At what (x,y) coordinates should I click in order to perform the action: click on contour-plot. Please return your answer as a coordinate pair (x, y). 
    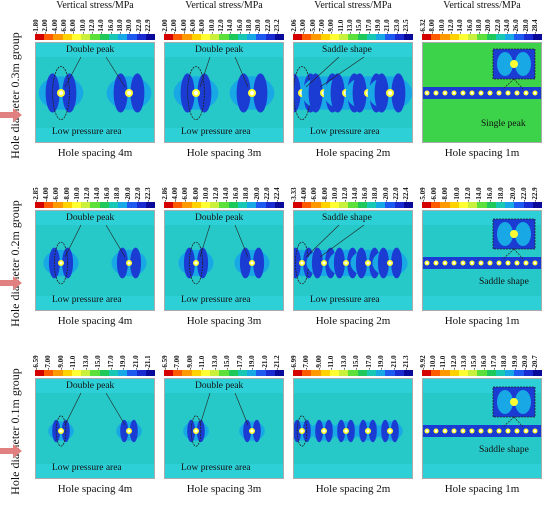
    Looking at the image, I should click on (353, 428).